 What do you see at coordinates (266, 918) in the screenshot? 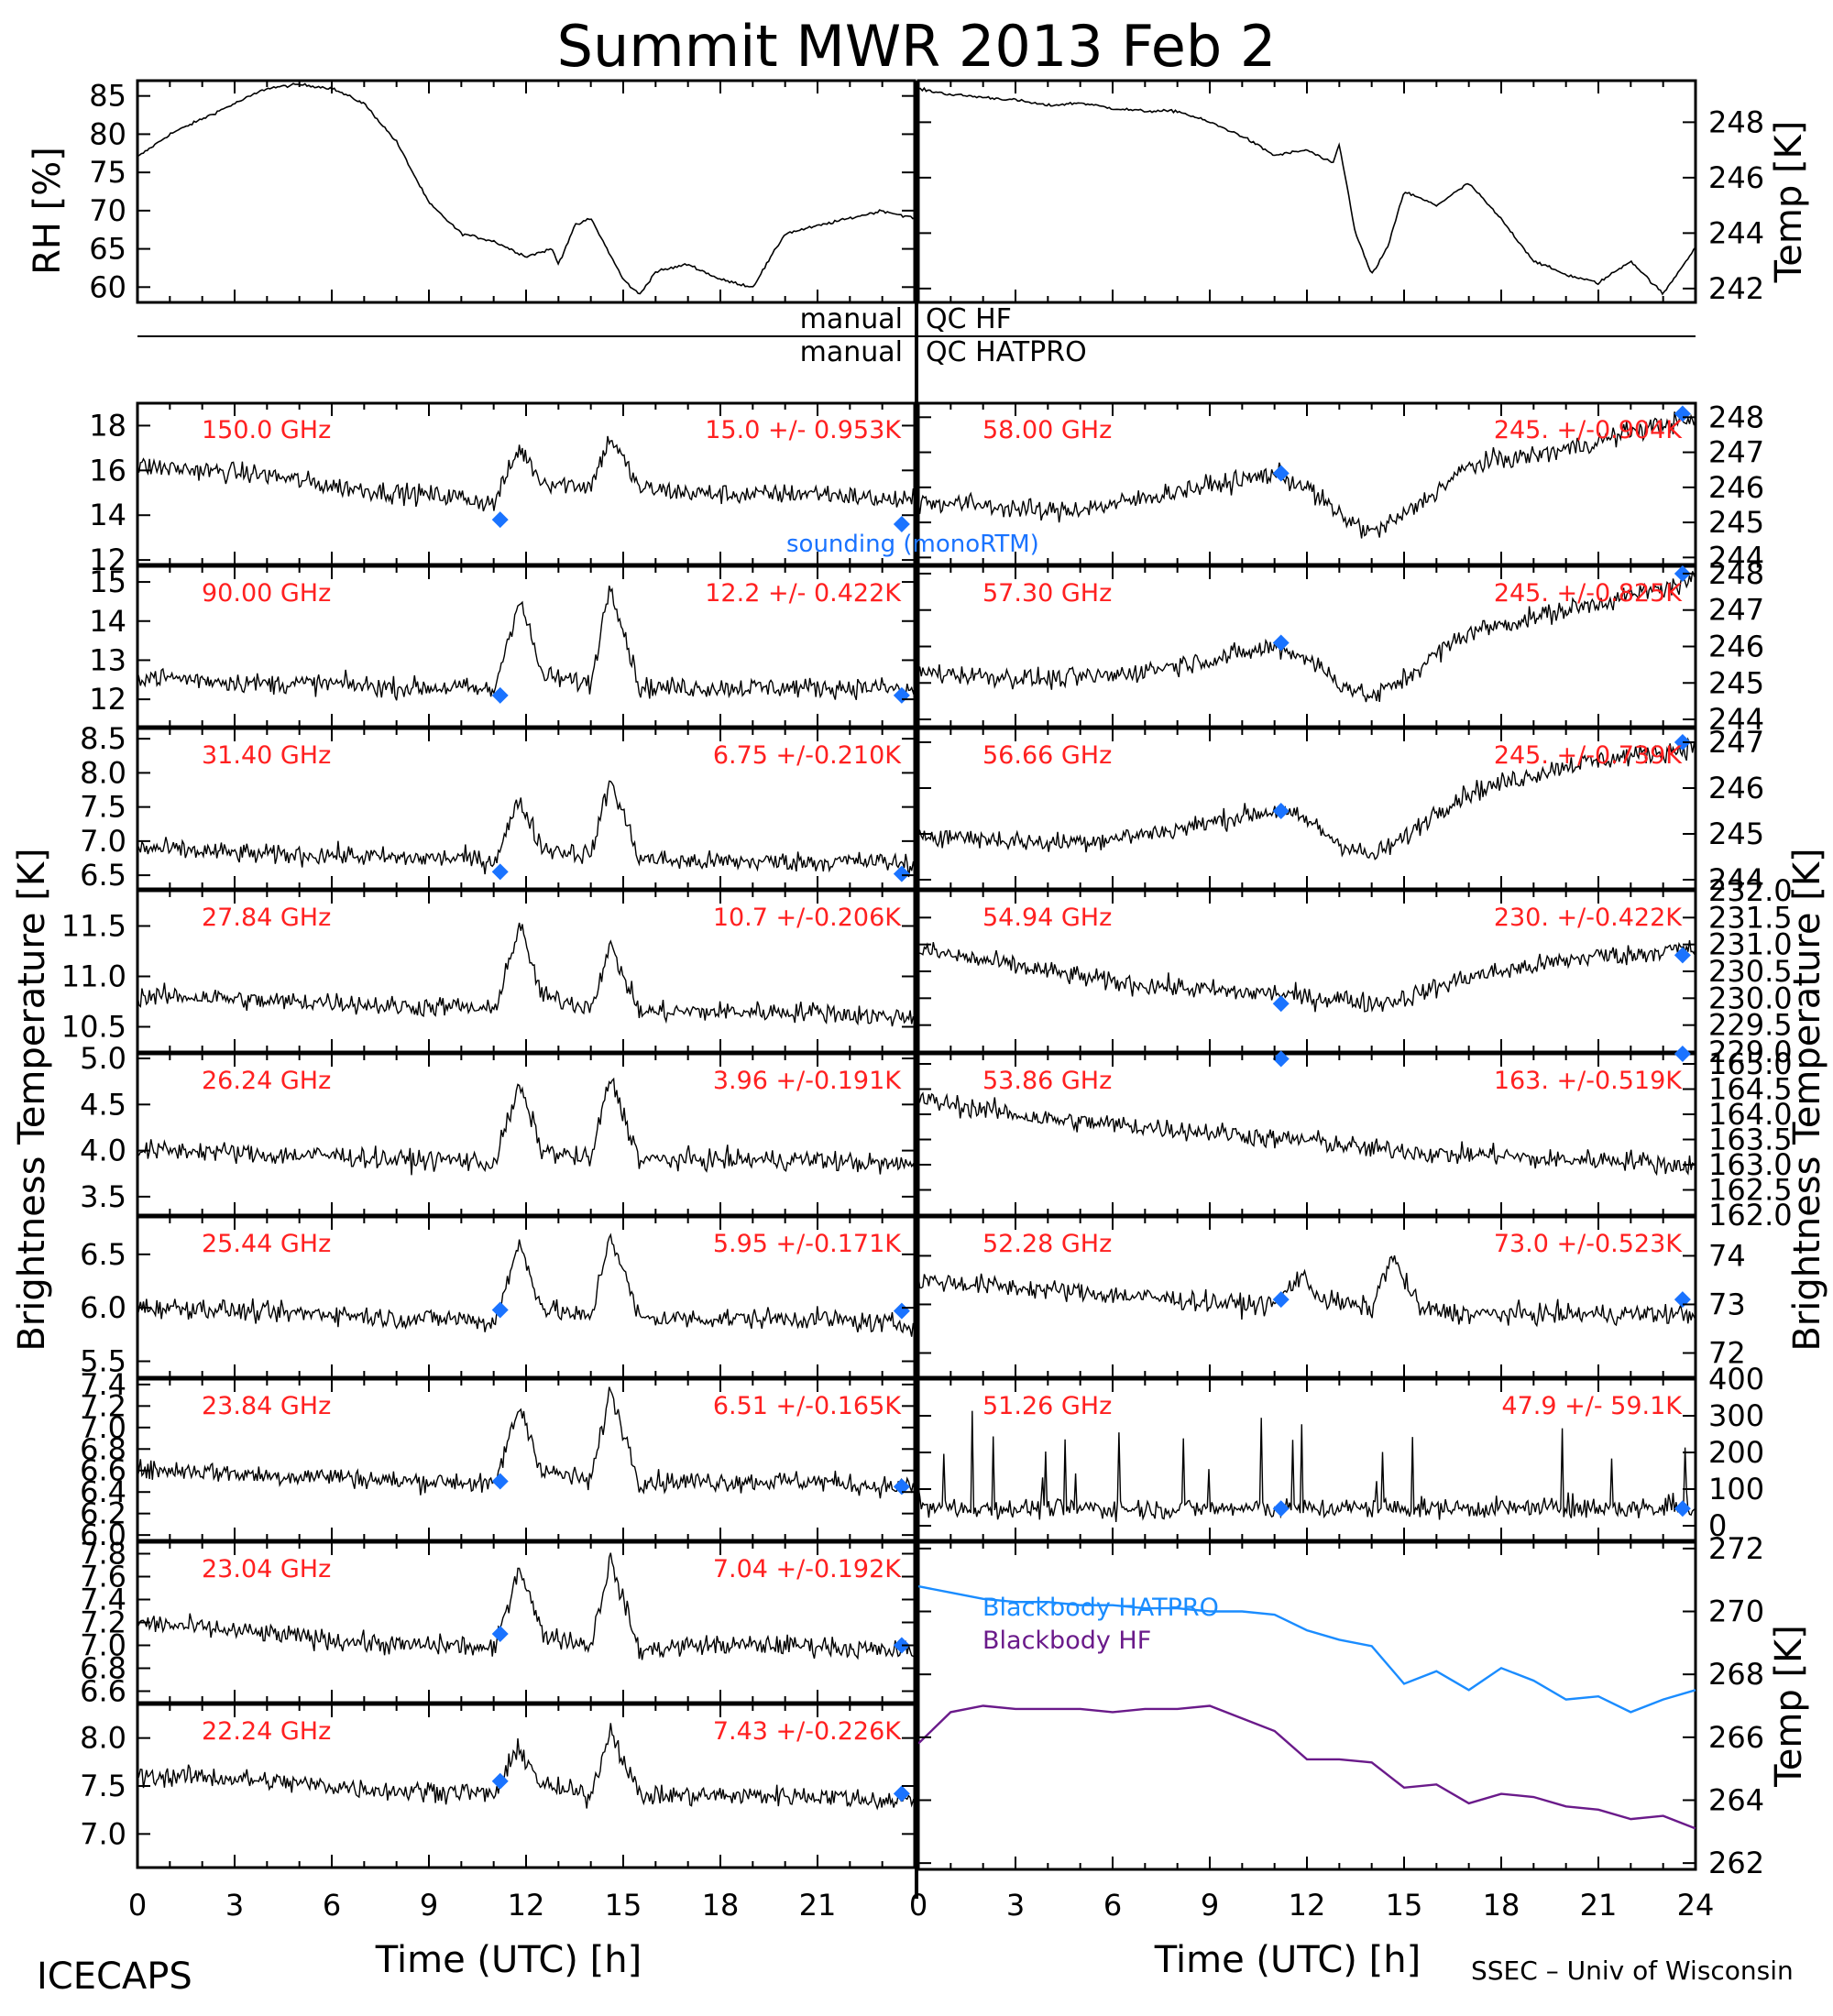
I see `channel-frequency: 27.84 GHz` at bounding box center [266, 918].